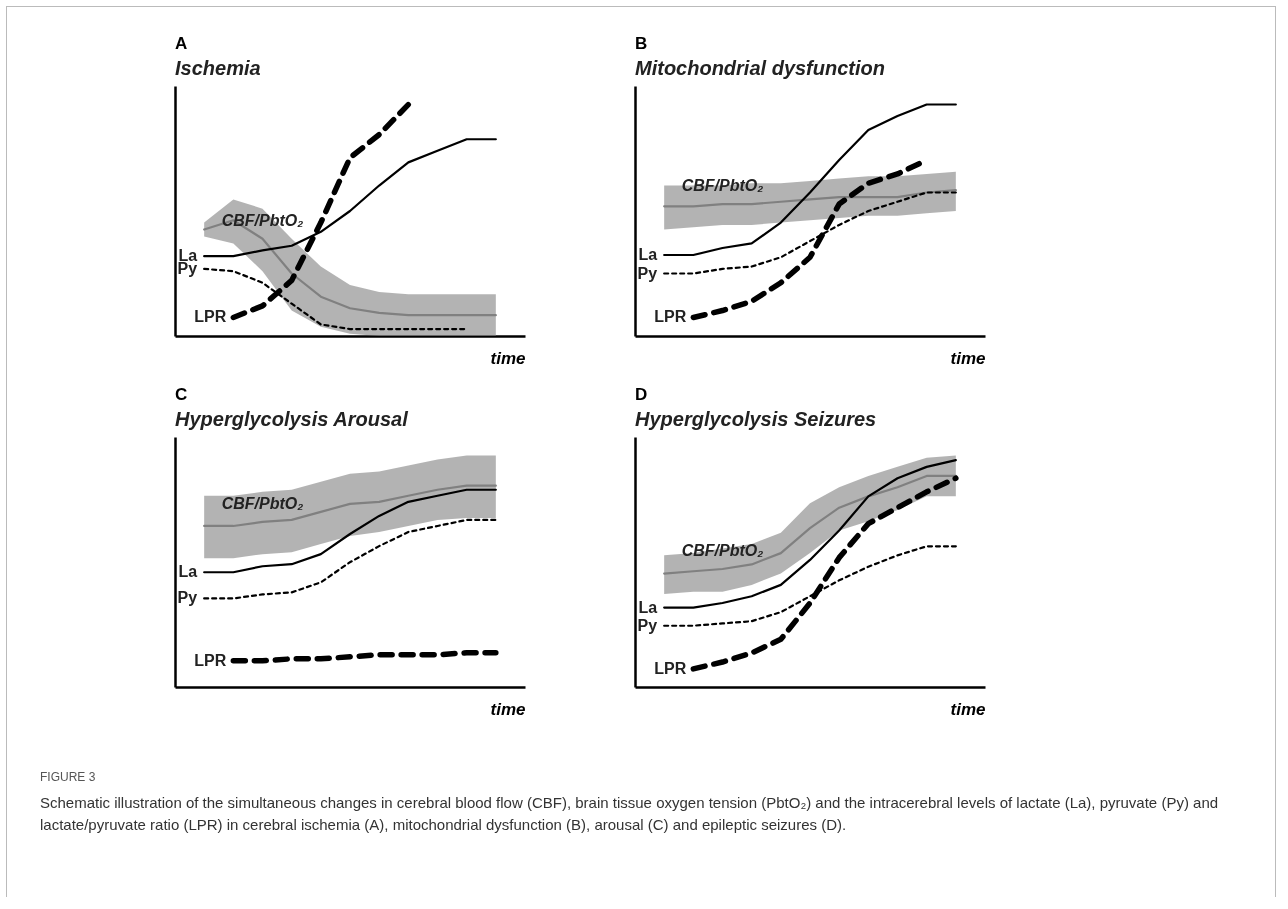 The image size is (1288, 909). What do you see at coordinates (292, 419) in the screenshot?
I see `chart-subtitle: Hyperglycolysis Arousal` at bounding box center [292, 419].